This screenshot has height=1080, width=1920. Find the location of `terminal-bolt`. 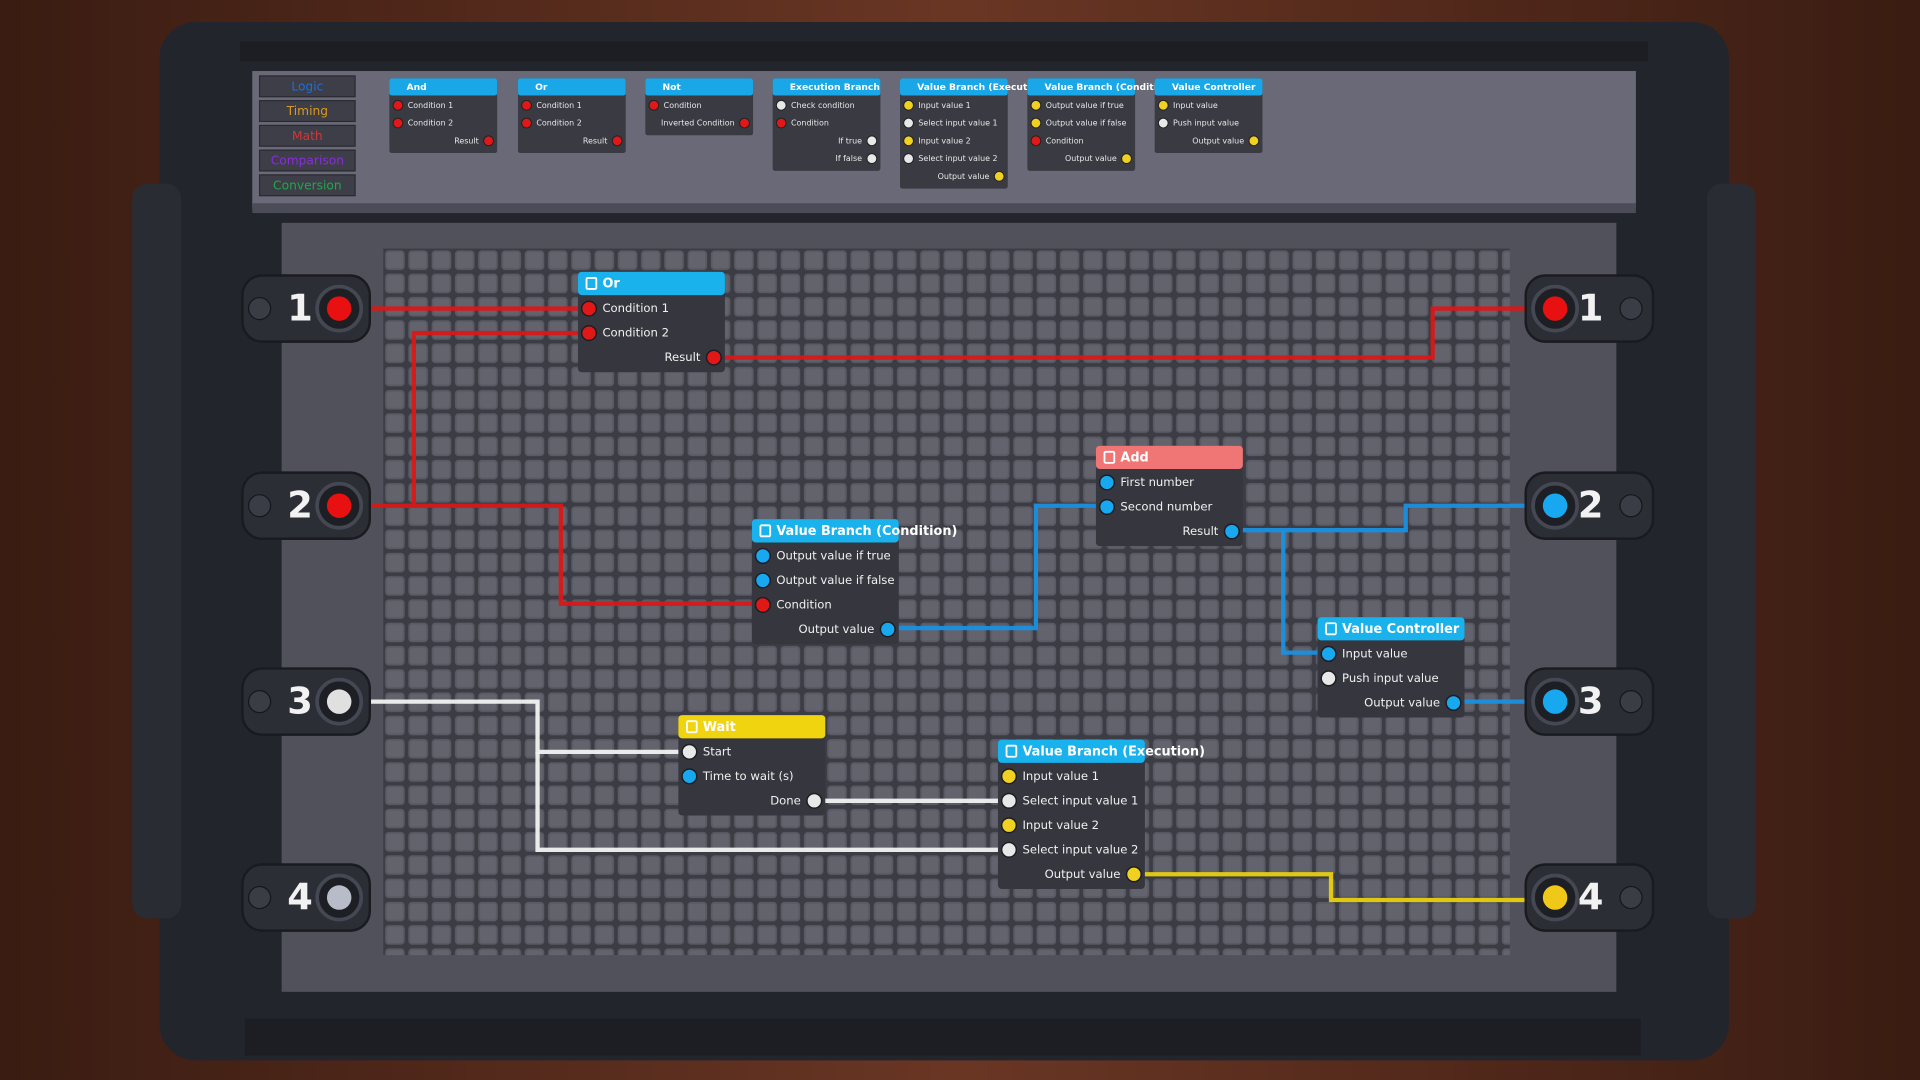

terminal-bolt is located at coordinates (259, 897).